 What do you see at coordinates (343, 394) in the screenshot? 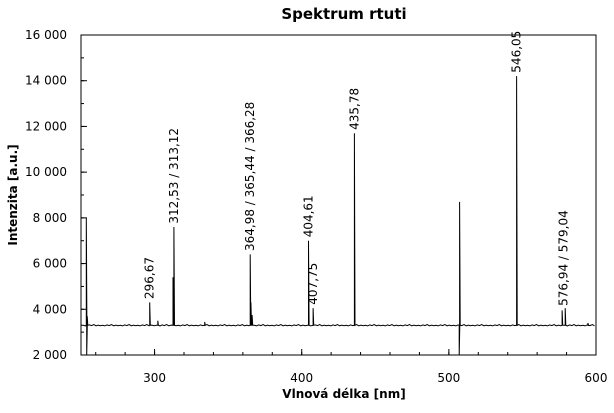
I see `x-axis-label: Vlnová délka [nm]` at bounding box center [343, 394].